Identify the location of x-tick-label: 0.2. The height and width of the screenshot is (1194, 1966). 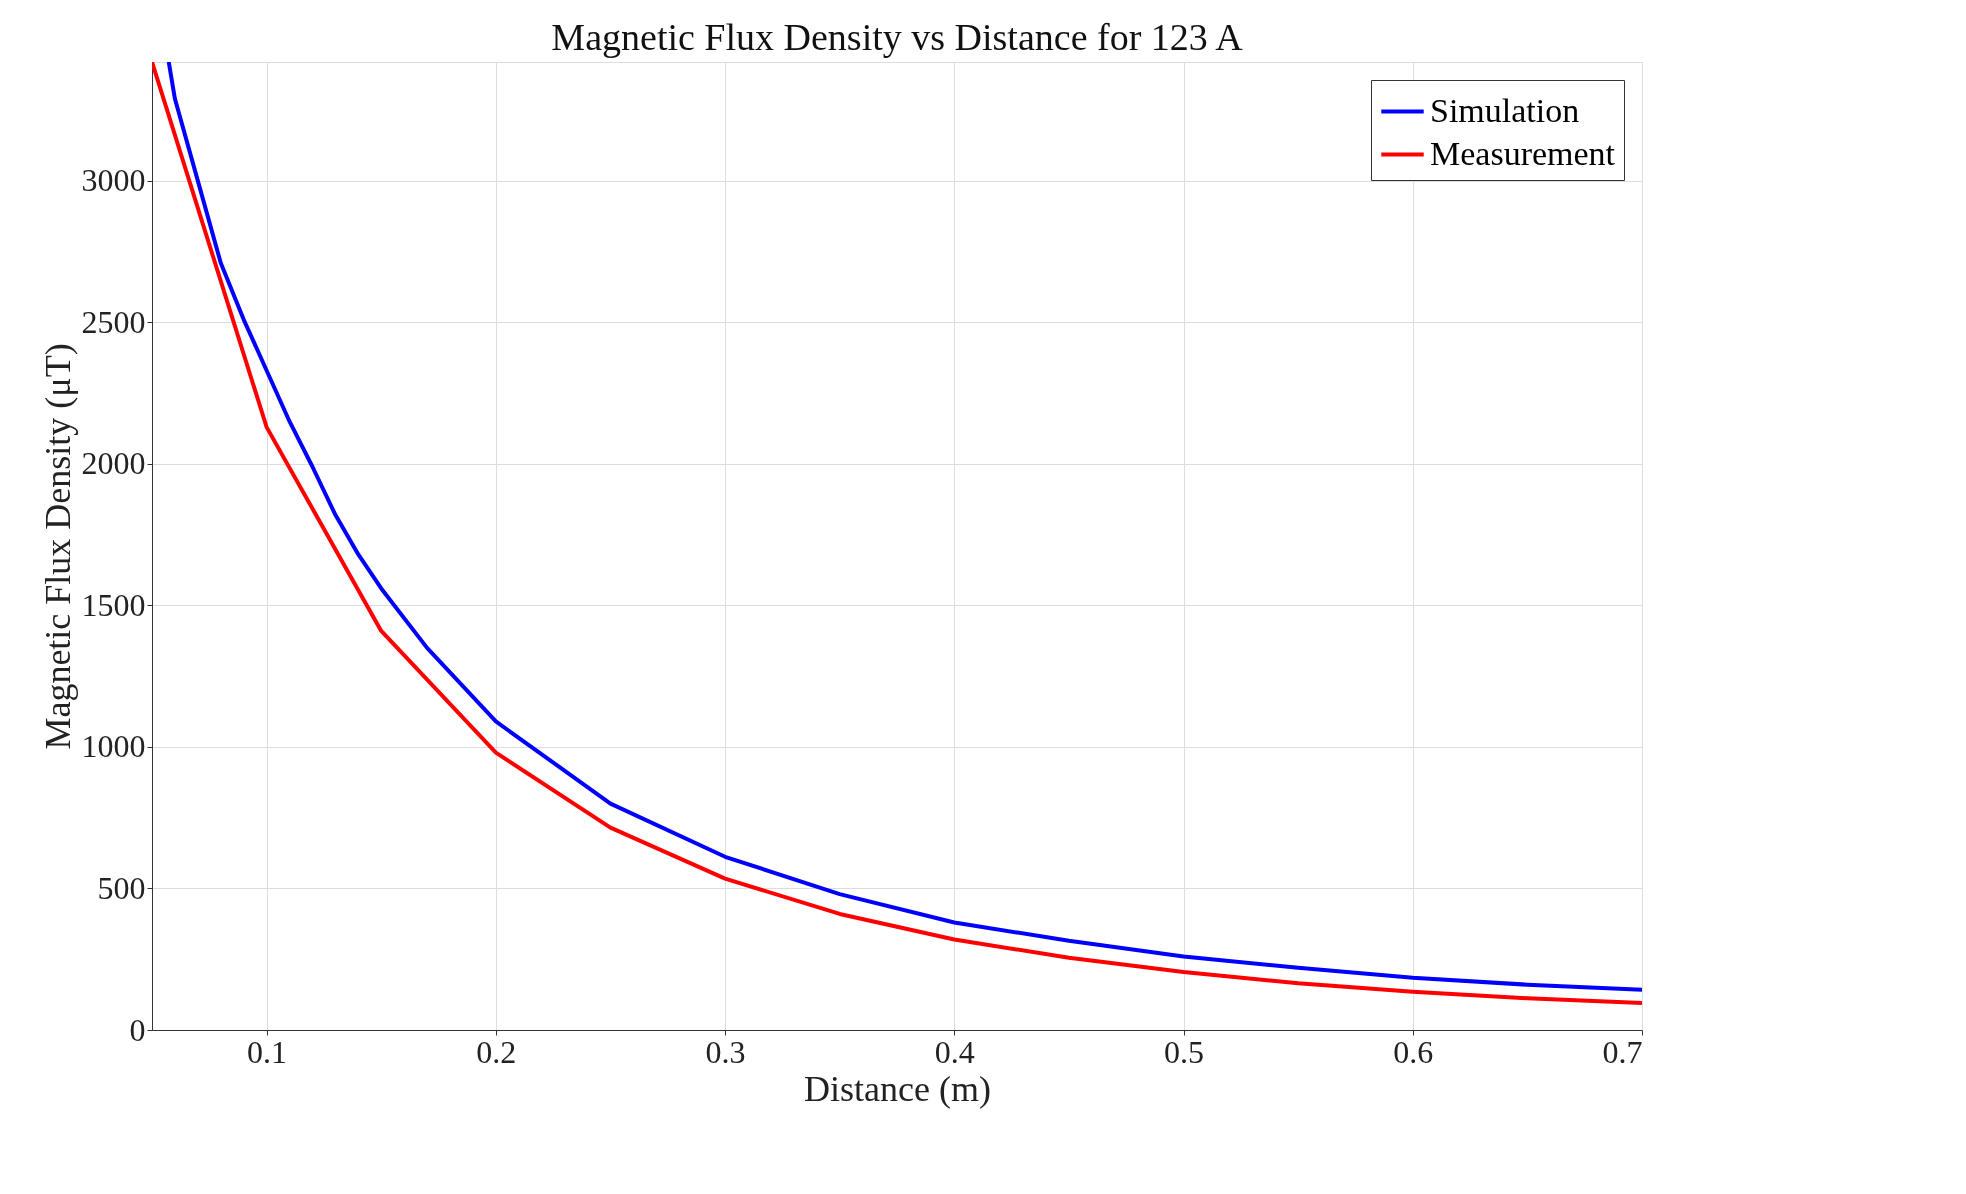
(496, 1051).